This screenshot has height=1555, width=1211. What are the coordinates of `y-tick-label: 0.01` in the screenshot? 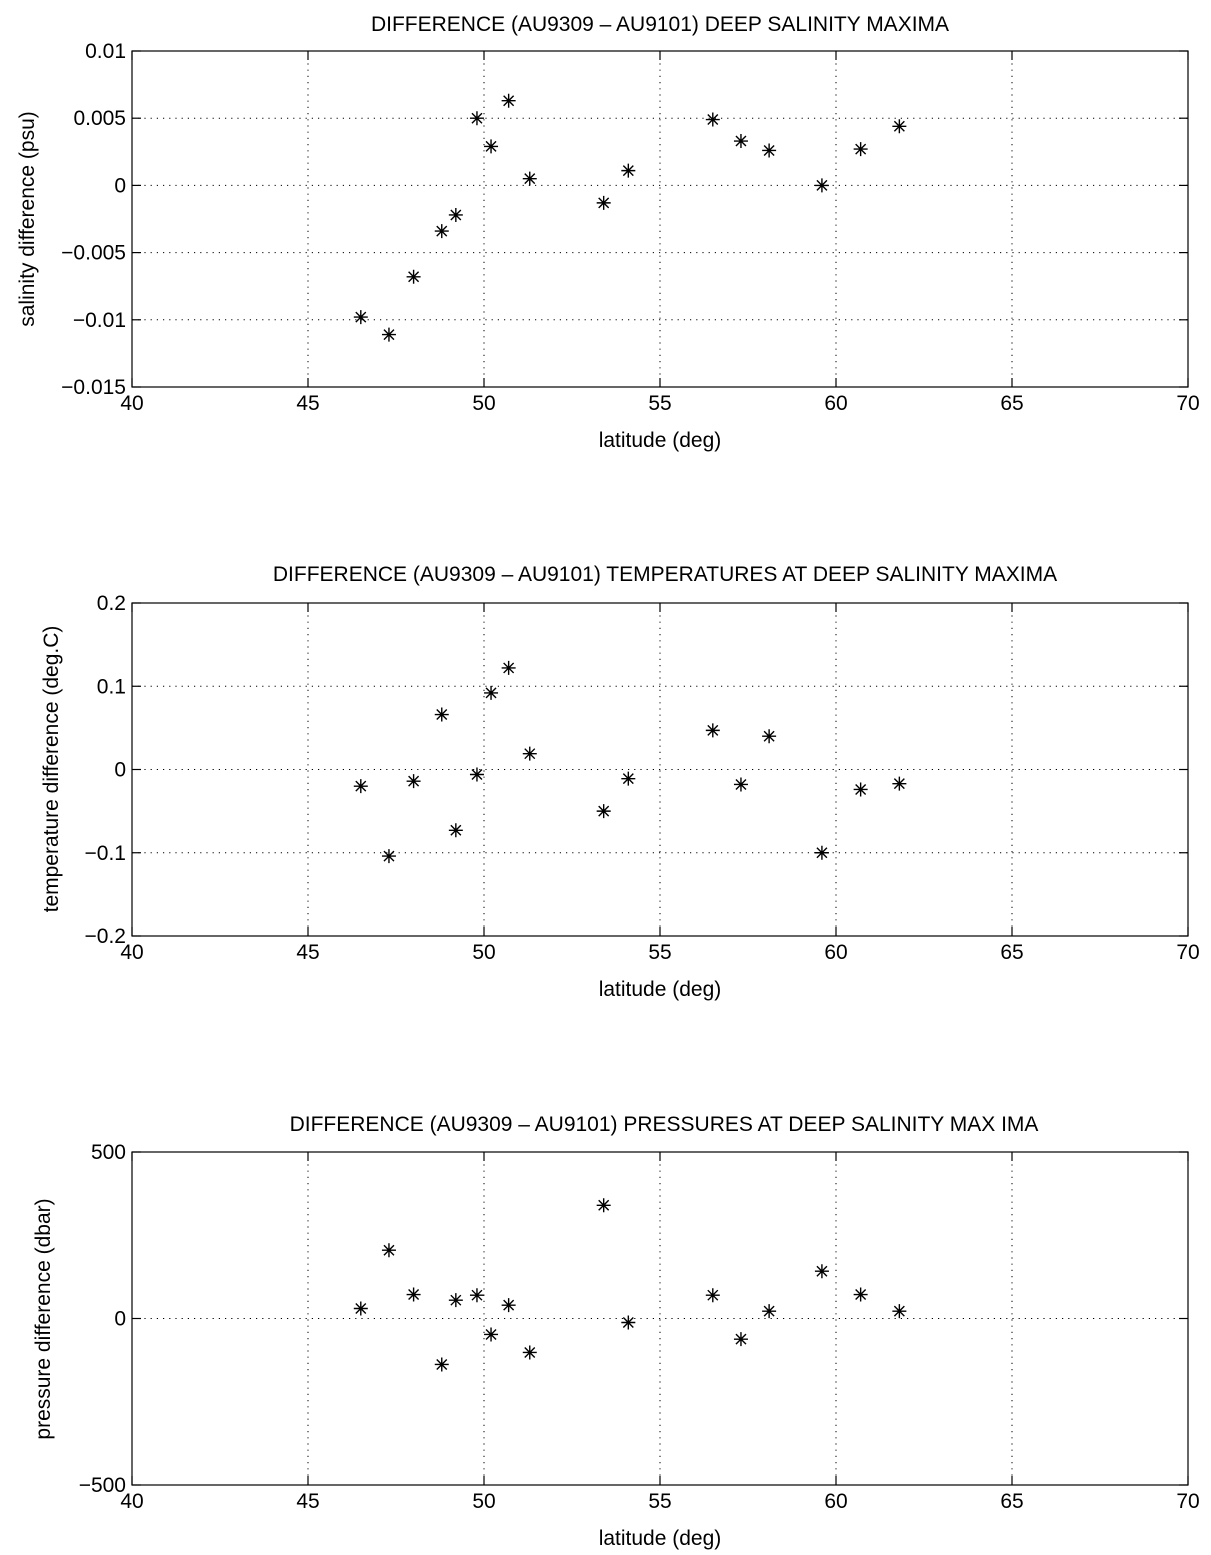 It's located at (105, 51).